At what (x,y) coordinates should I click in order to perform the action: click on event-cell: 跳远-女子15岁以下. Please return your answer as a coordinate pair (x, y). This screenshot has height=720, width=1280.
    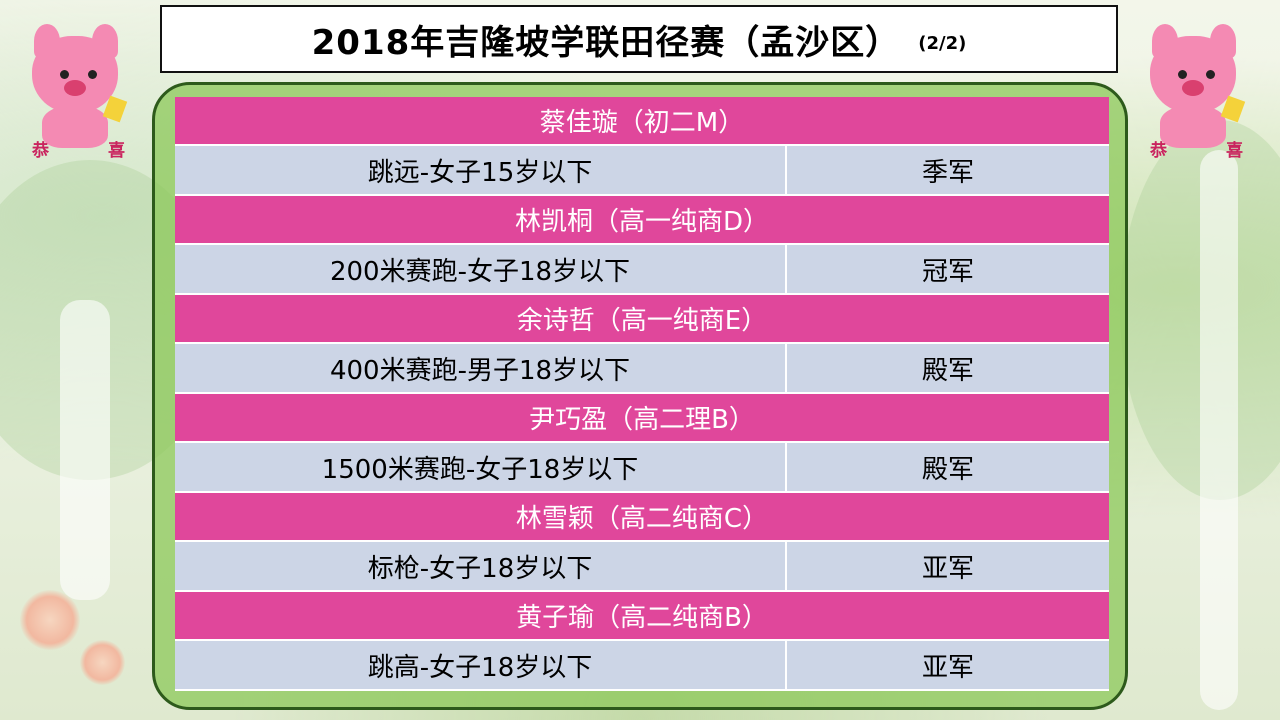
    Looking at the image, I should click on (481, 170).